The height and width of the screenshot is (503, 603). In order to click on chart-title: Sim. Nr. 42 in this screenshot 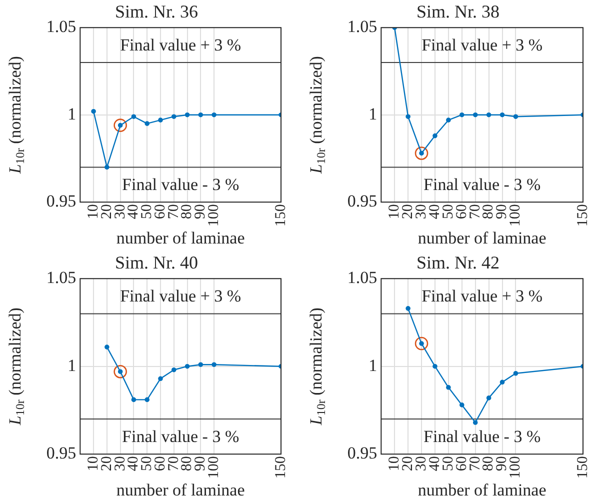, I will do `click(458, 262)`.